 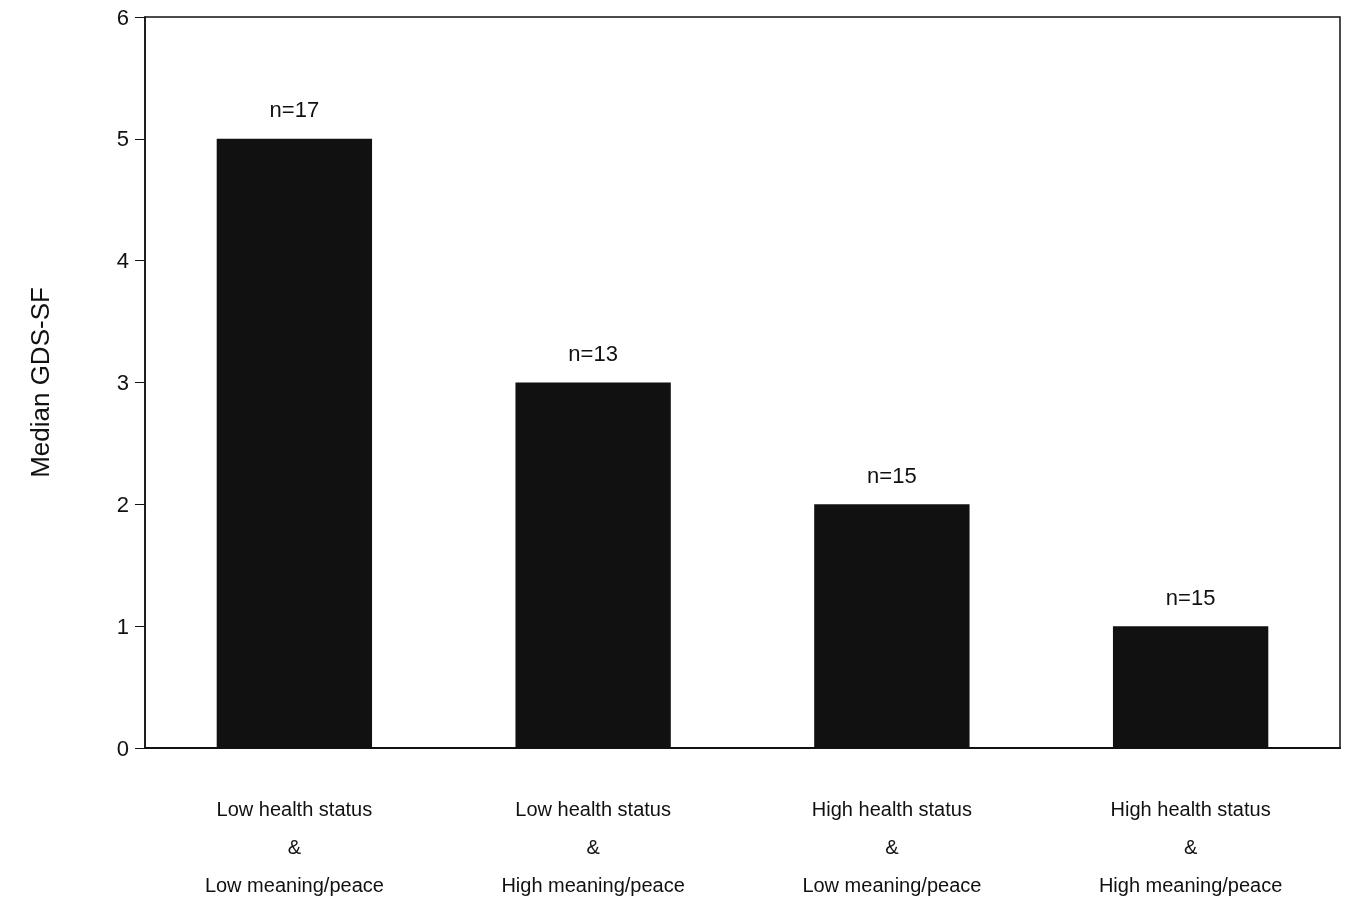 I want to click on annotation: n=13, so click(x=593, y=353).